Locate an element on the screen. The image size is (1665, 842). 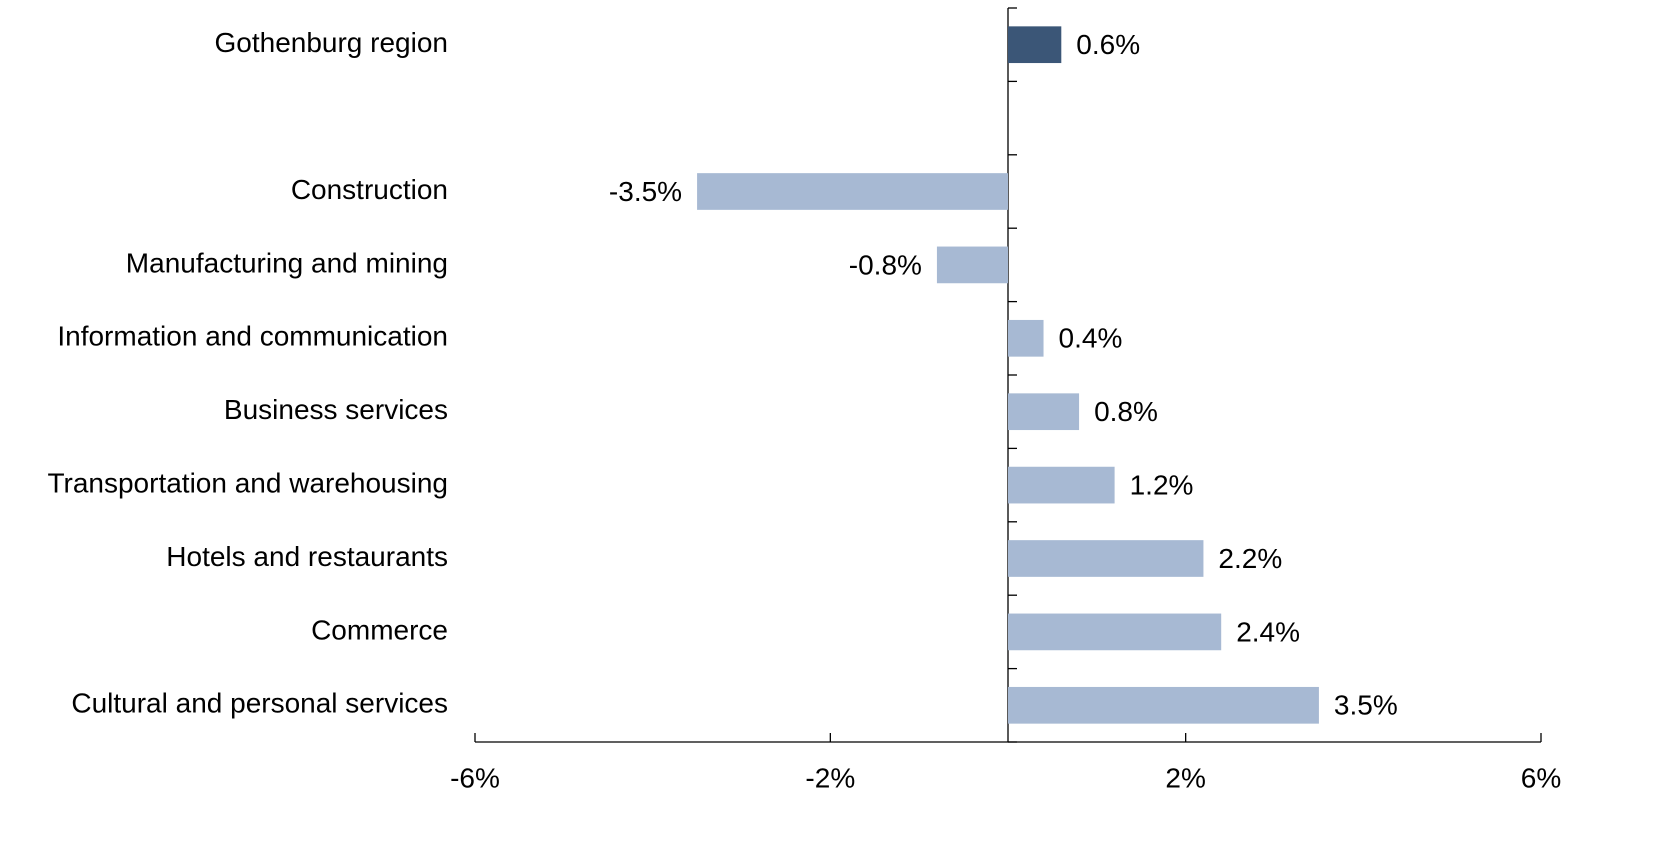
y-tick-label: Construction is located at coordinates (369, 189).